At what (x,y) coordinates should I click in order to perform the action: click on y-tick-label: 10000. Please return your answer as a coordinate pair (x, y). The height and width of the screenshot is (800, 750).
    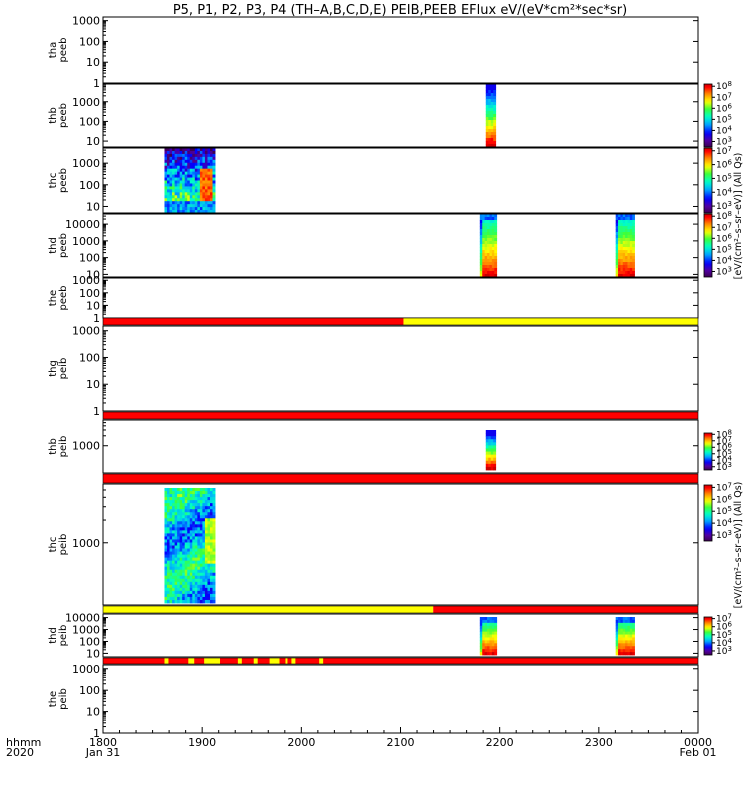
    Looking at the image, I should click on (82, 618).